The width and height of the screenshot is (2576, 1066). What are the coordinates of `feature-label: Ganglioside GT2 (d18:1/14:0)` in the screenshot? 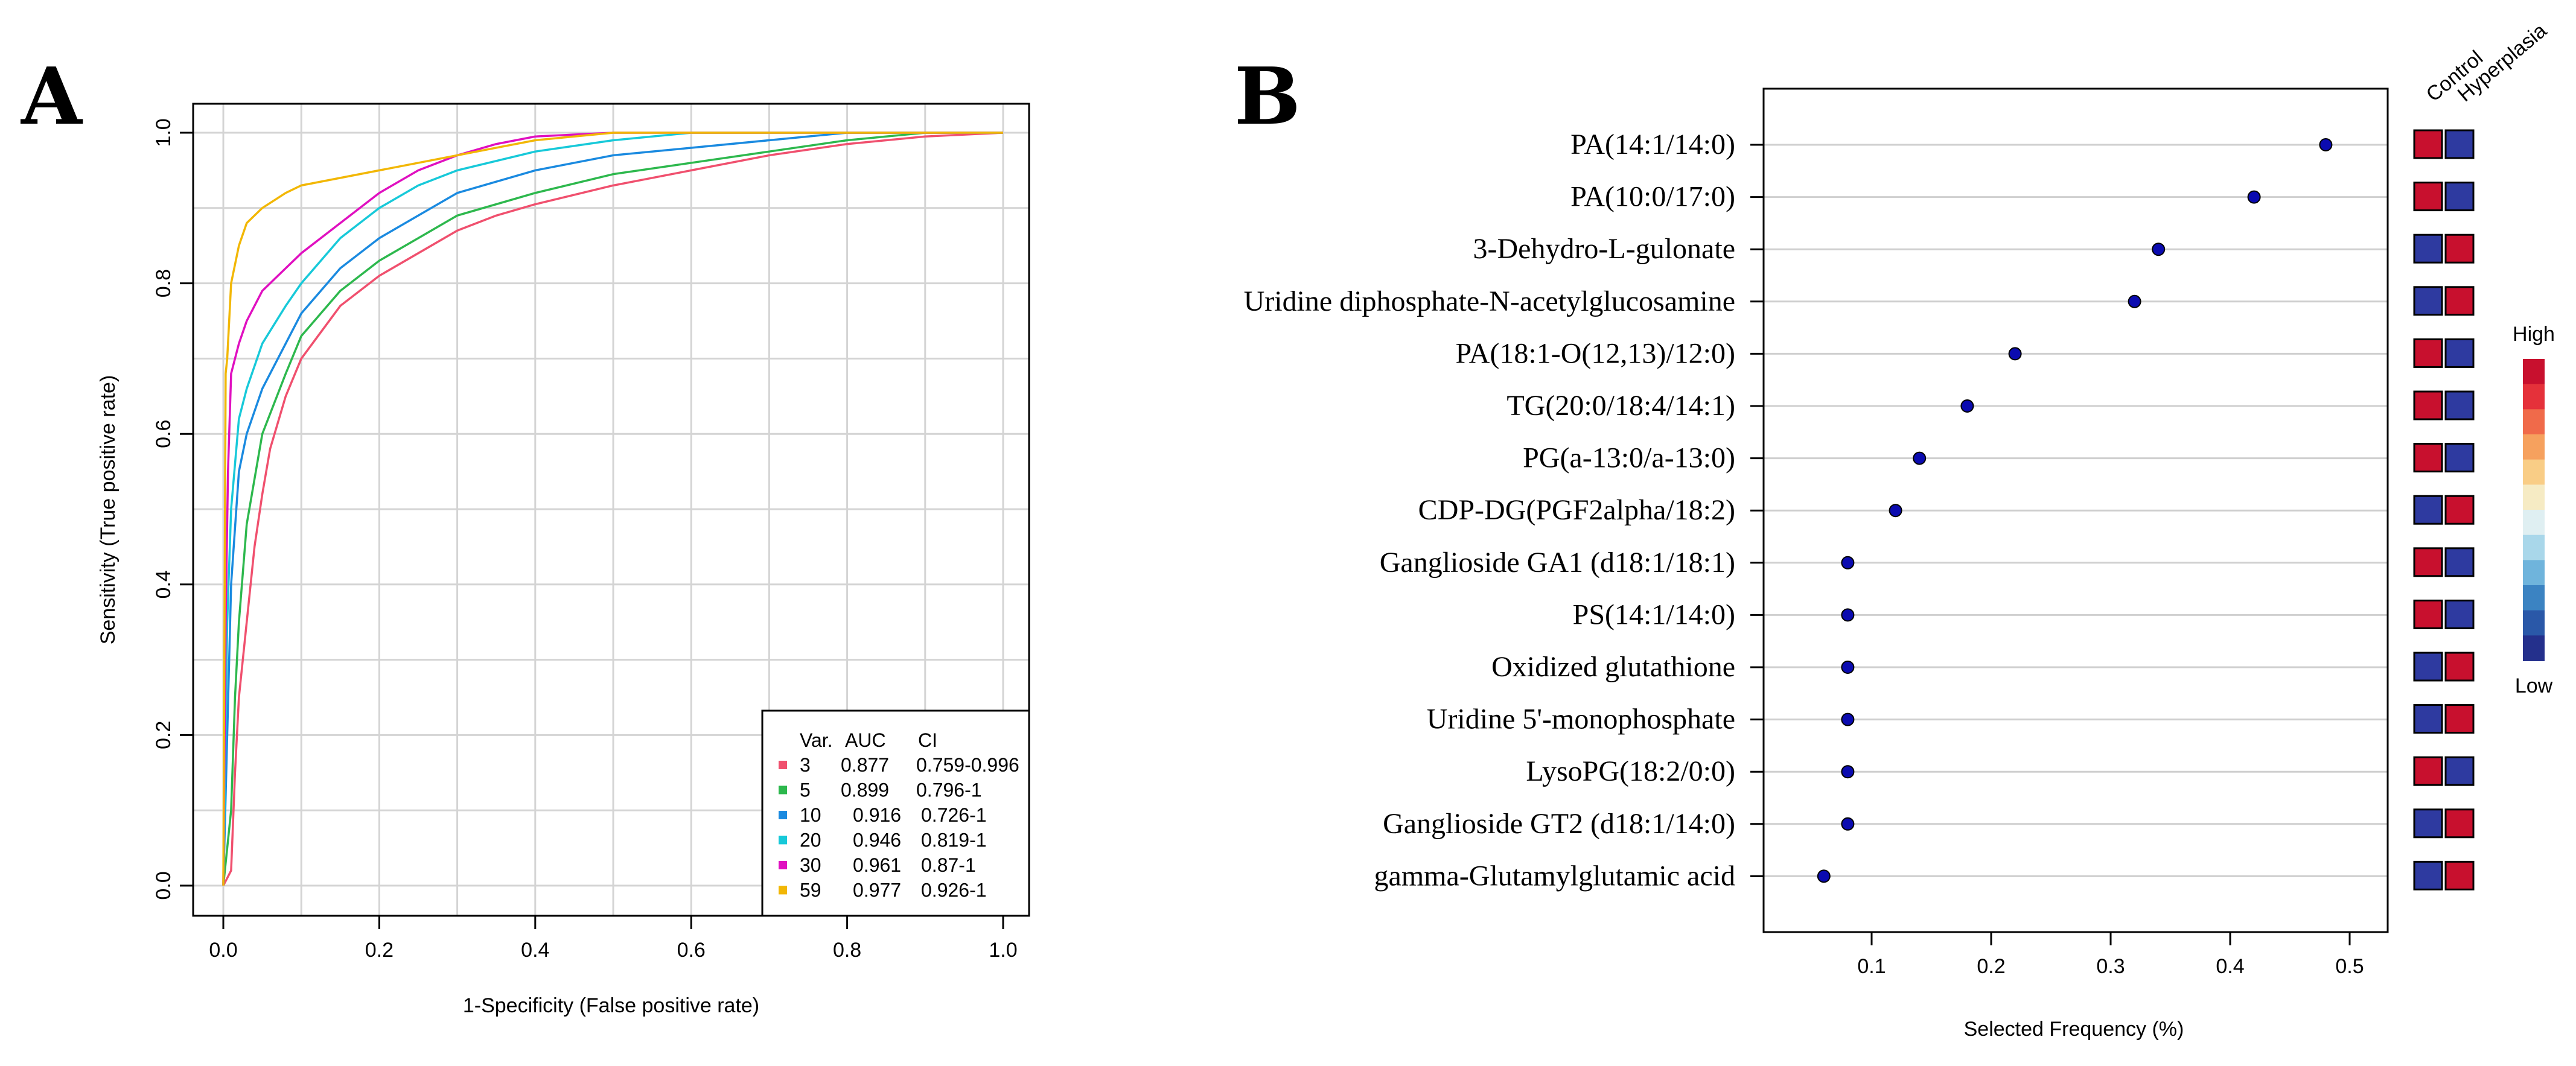 It's located at (1559, 824).